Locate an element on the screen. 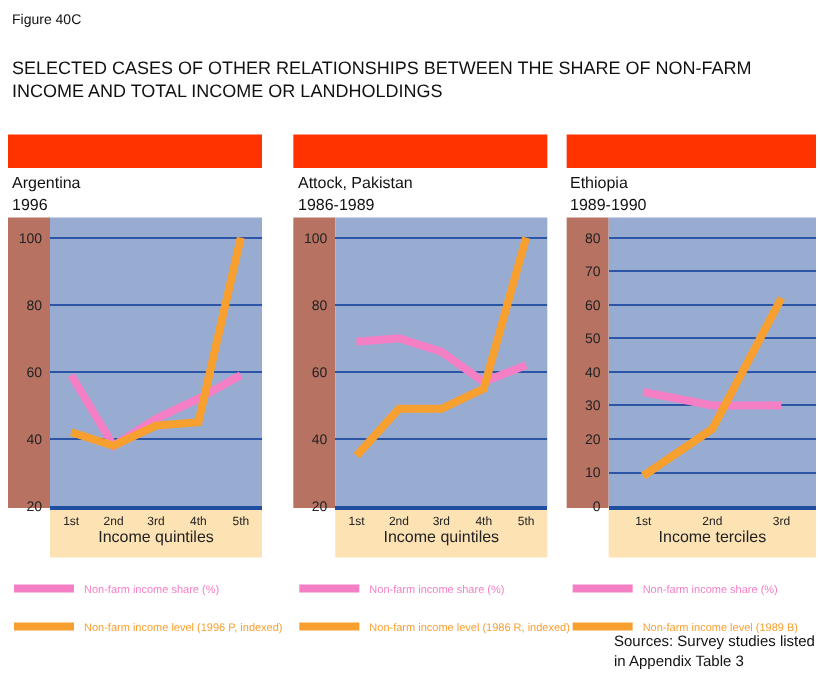  chart-subtitle: 1986-1989 is located at coordinates (337, 205).